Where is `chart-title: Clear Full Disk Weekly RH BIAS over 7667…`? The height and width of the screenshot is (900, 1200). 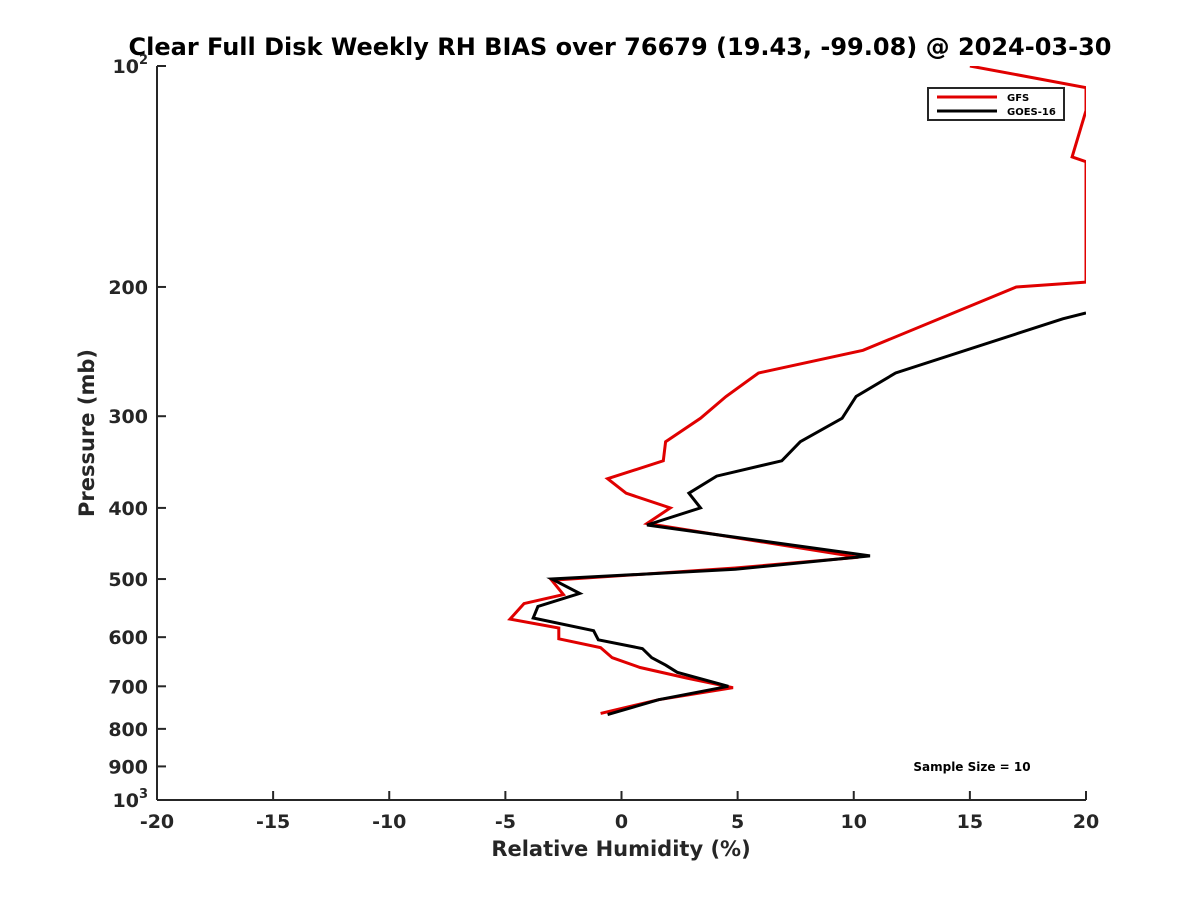 chart-title: Clear Full Disk Weekly RH BIAS over 7667… is located at coordinates (620, 47).